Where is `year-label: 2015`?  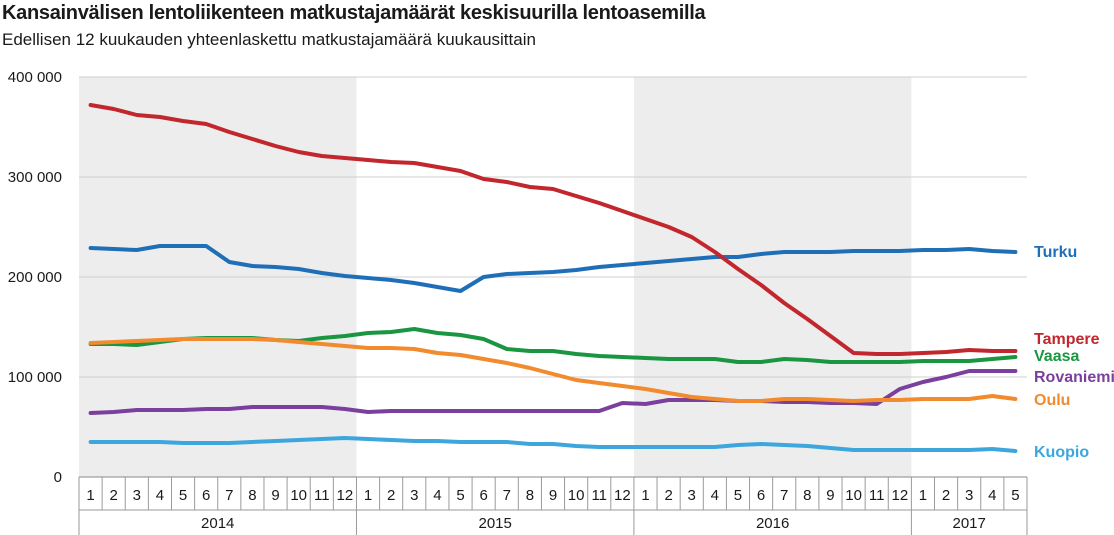 year-label: 2015 is located at coordinates (495, 523).